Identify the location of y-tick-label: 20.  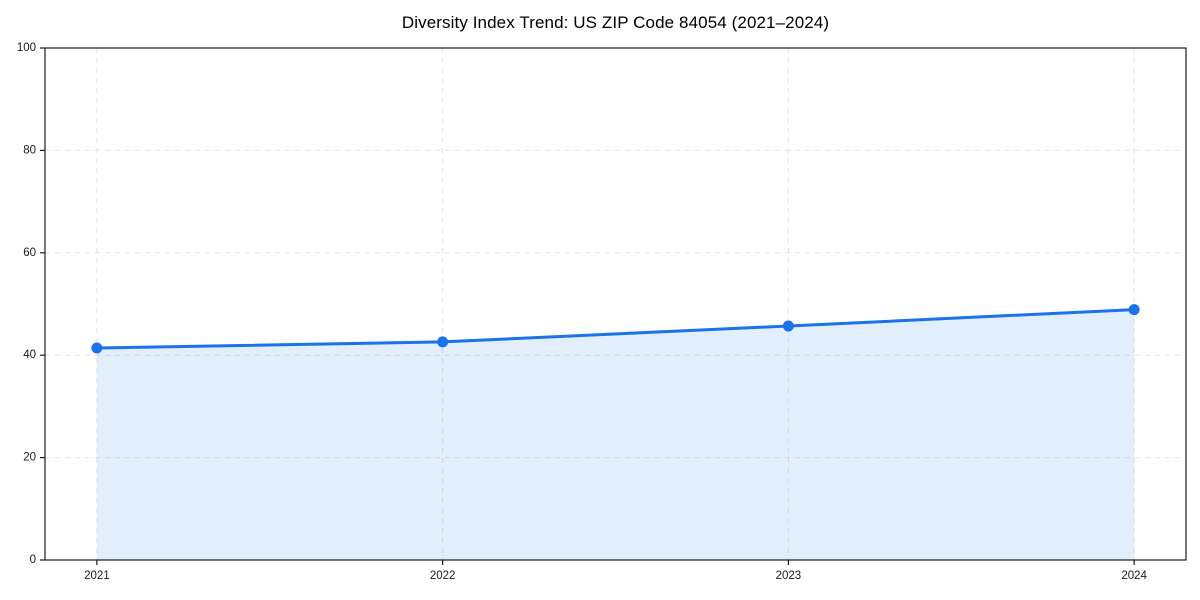
(29, 458).